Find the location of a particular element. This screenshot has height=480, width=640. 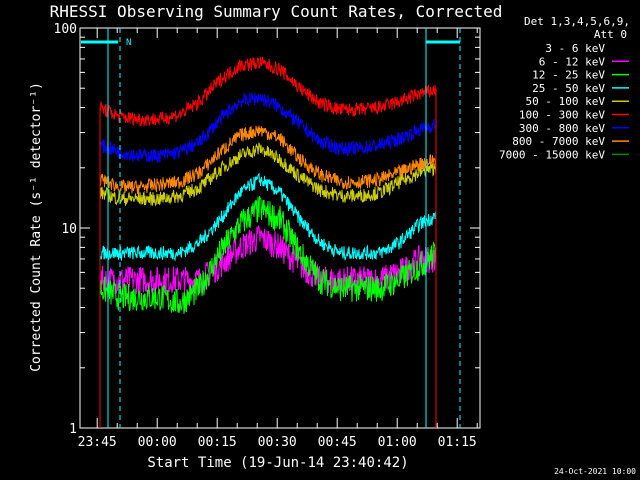

x-tick-label: 00:45 is located at coordinates (337, 442).